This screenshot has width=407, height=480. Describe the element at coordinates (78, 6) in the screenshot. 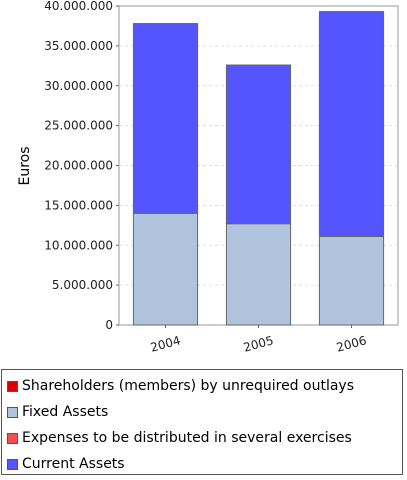

I see `y-tick-label: 40.000.000` at that location.